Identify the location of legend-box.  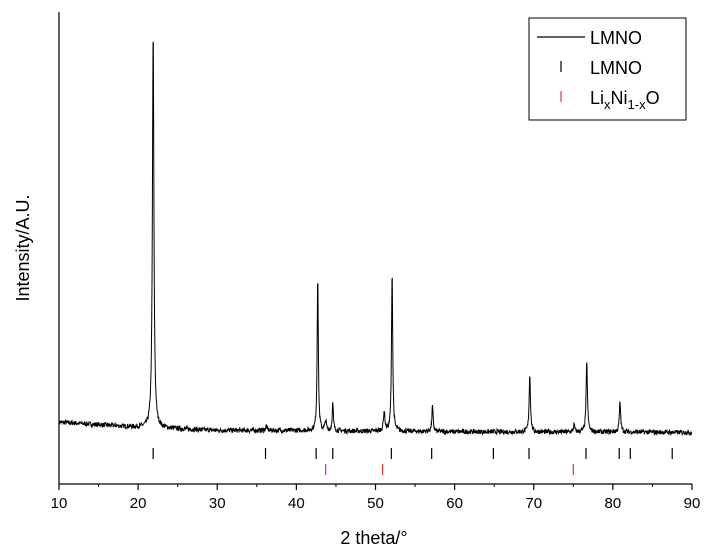
(607, 69).